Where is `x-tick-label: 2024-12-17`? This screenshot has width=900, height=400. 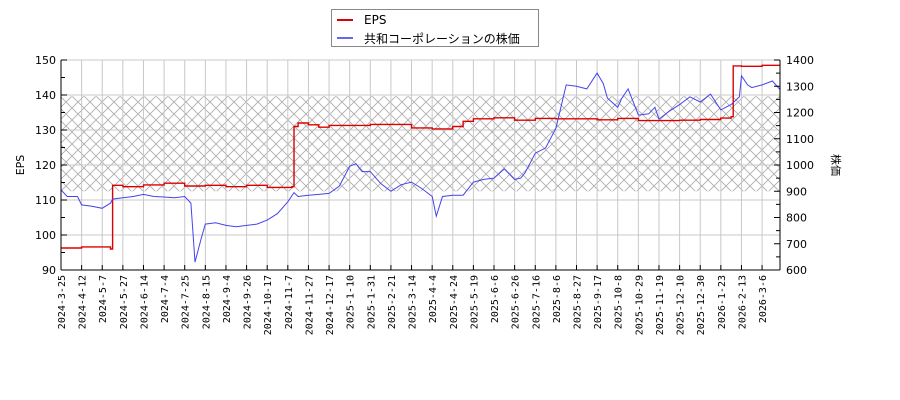 x-tick-label: 2024-12-17 is located at coordinates (330, 305).